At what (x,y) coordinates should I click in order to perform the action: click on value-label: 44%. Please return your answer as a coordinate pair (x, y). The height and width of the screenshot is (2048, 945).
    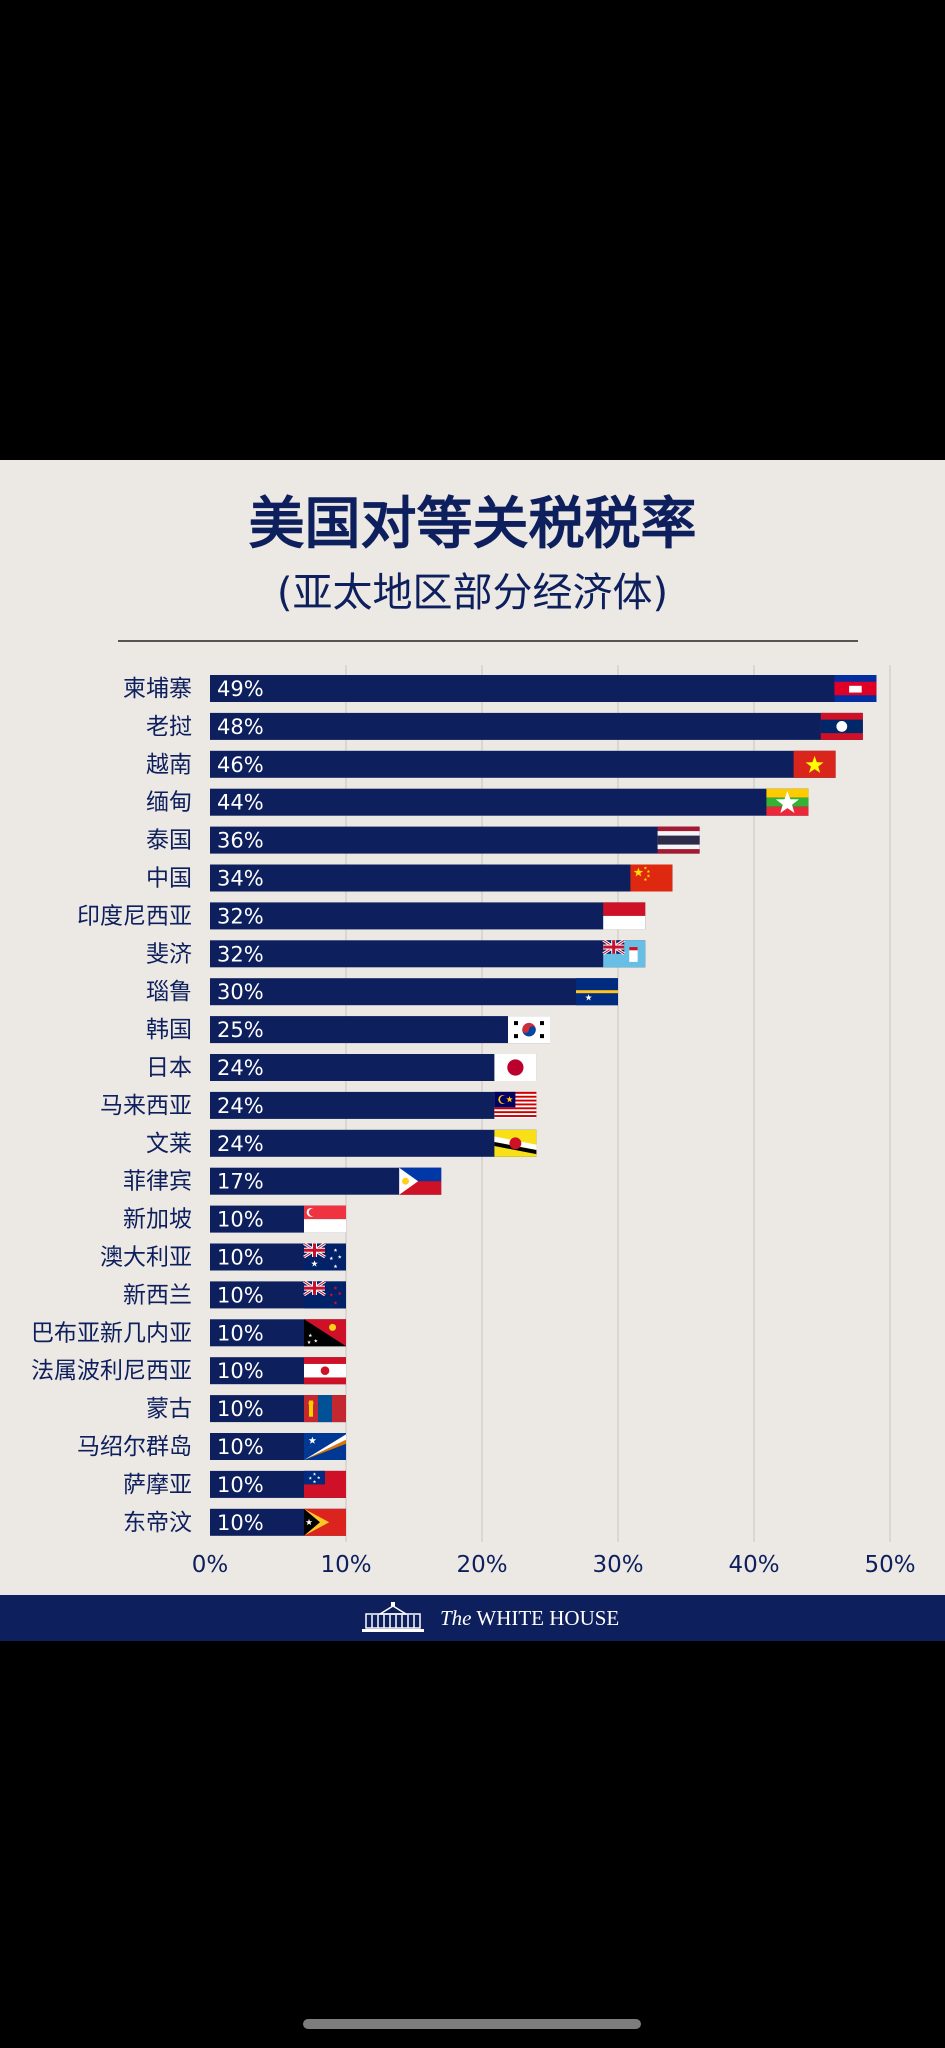
    Looking at the image, I should click on (240, 803).